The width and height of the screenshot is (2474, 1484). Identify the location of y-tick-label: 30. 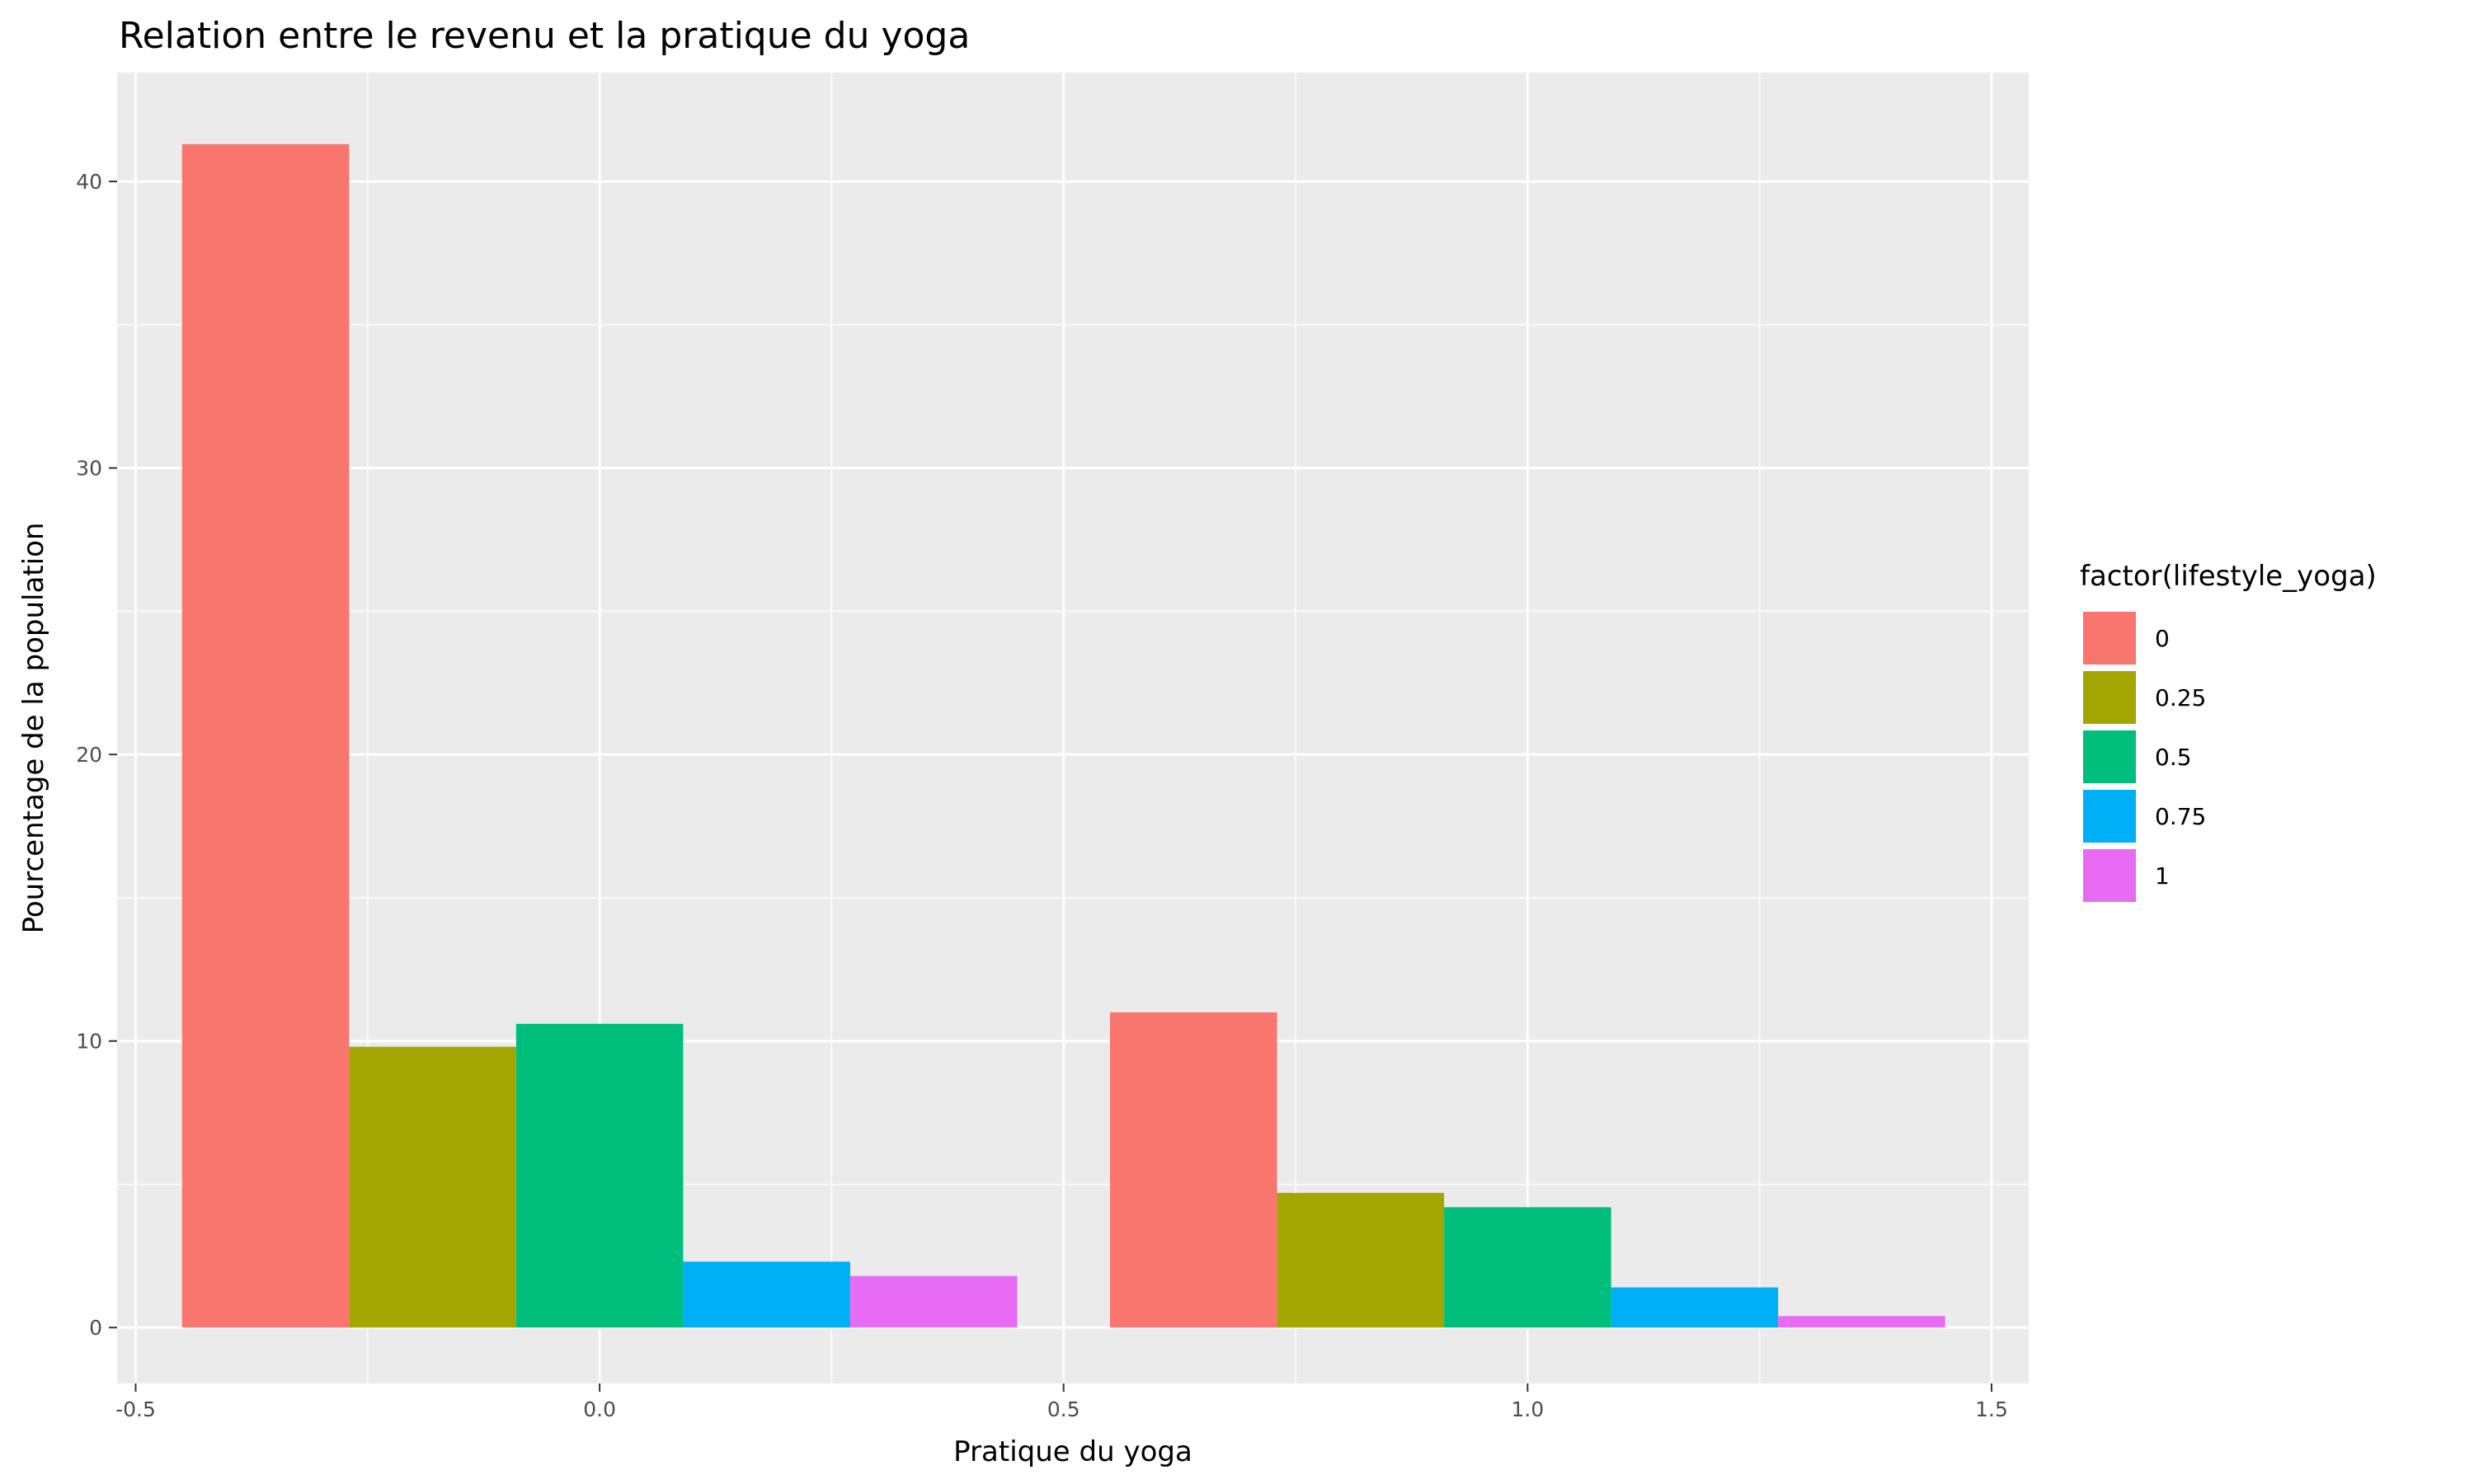
(89, 469).